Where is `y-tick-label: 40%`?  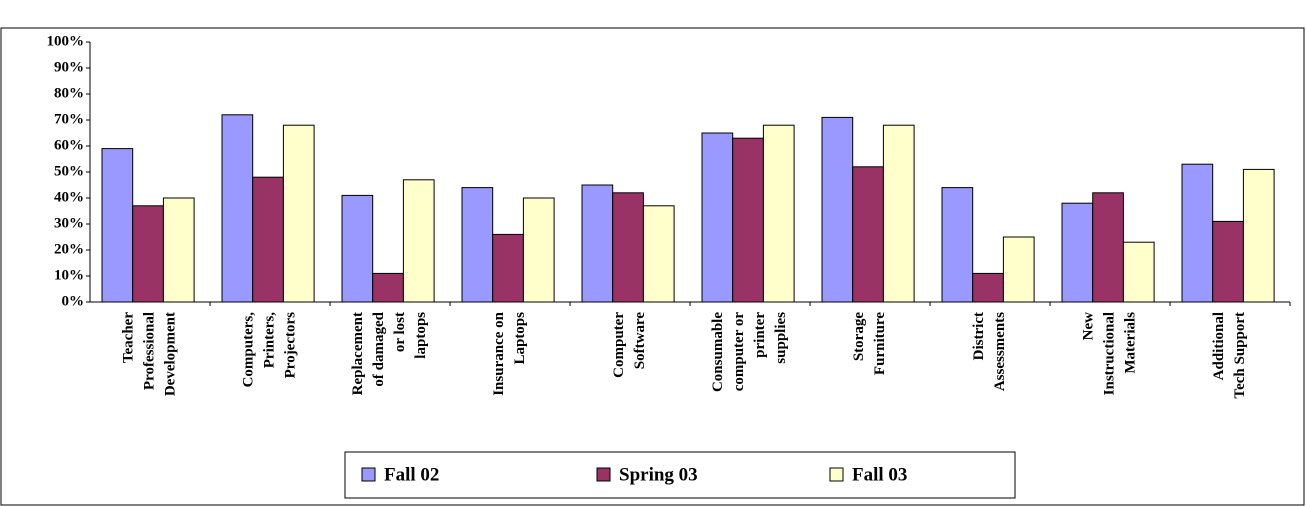 y-tick-label: 40% is located at coordinates (69, 197).